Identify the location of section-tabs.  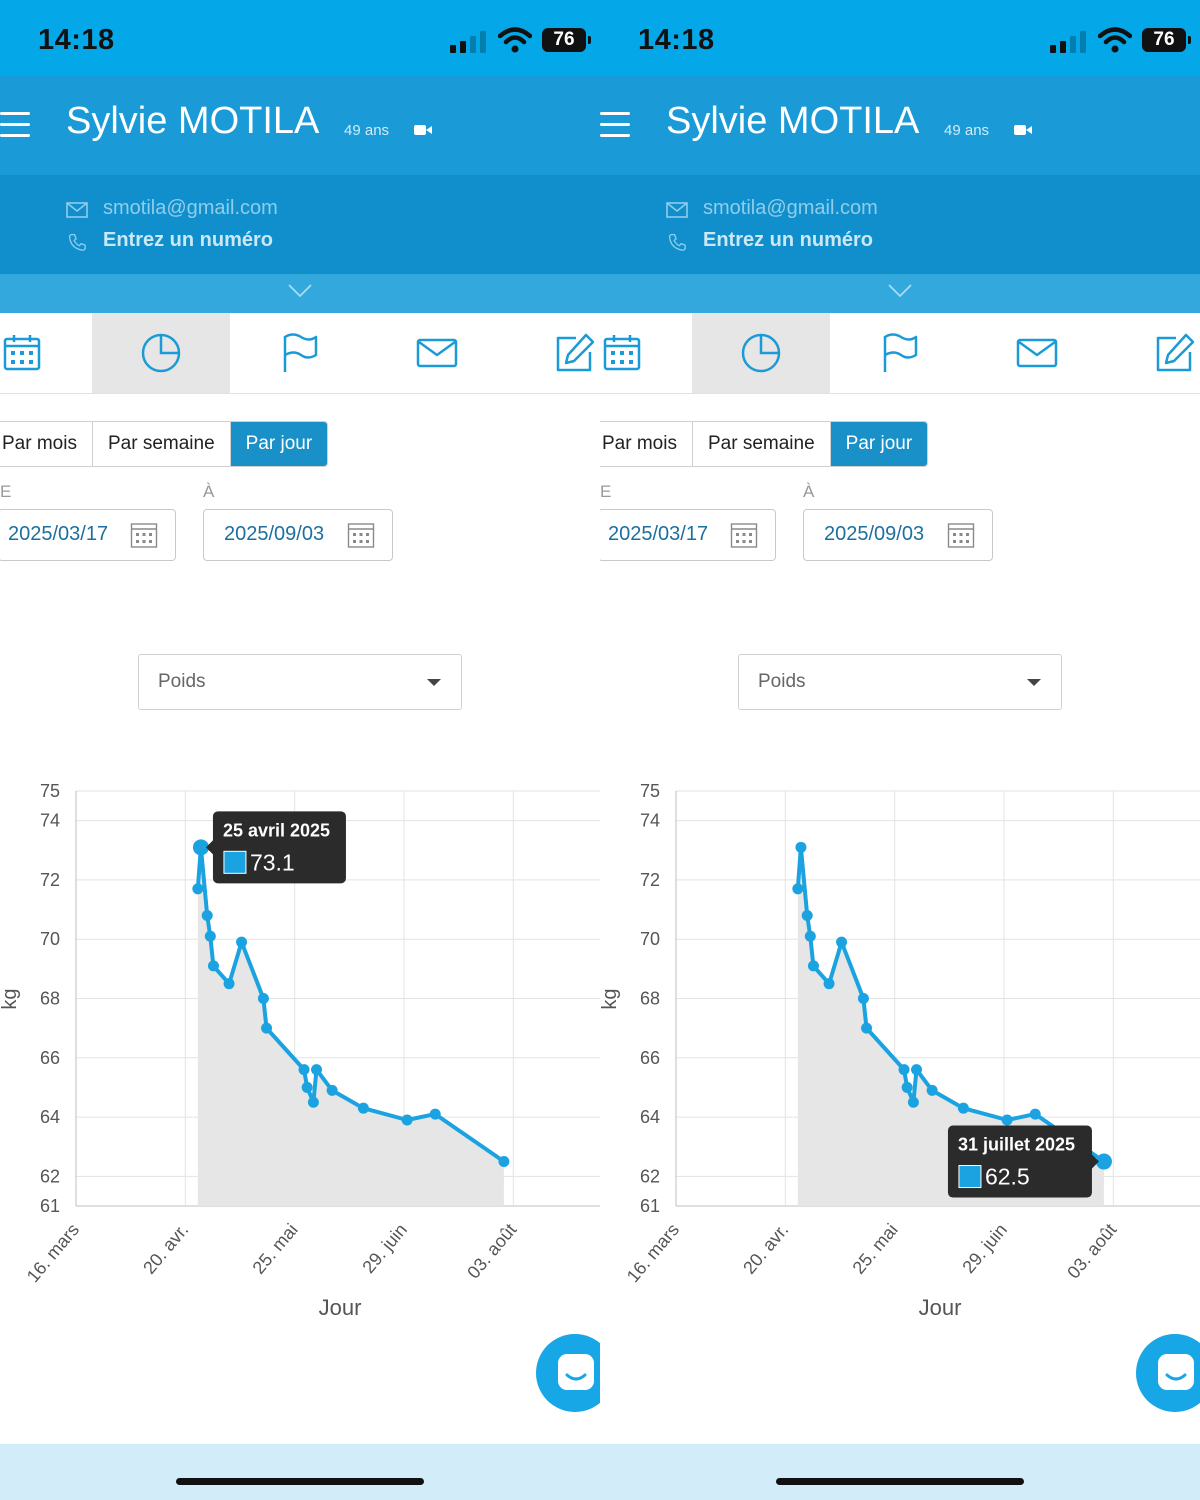
(900, 353).